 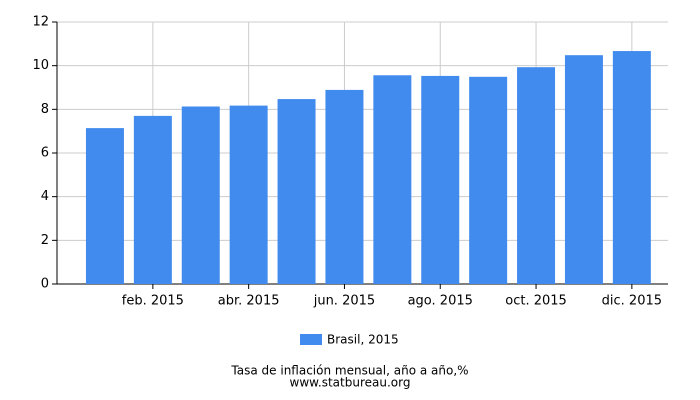 What do you see at coordinates (344, 301) in the screenshot?
I see `x-tick-label: jun. 2015` at bounding box center [344, 301].